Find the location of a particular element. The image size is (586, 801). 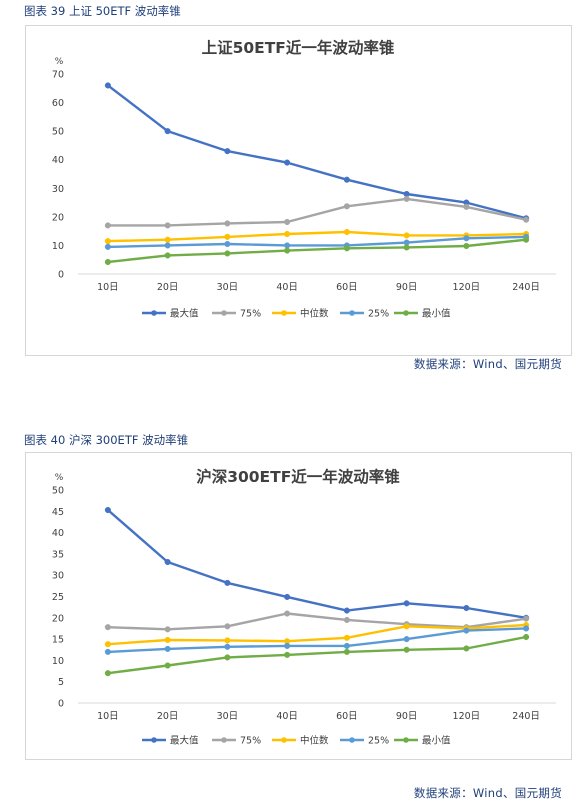

x-tick-label: 40日 is located at coordinates (287, 716).